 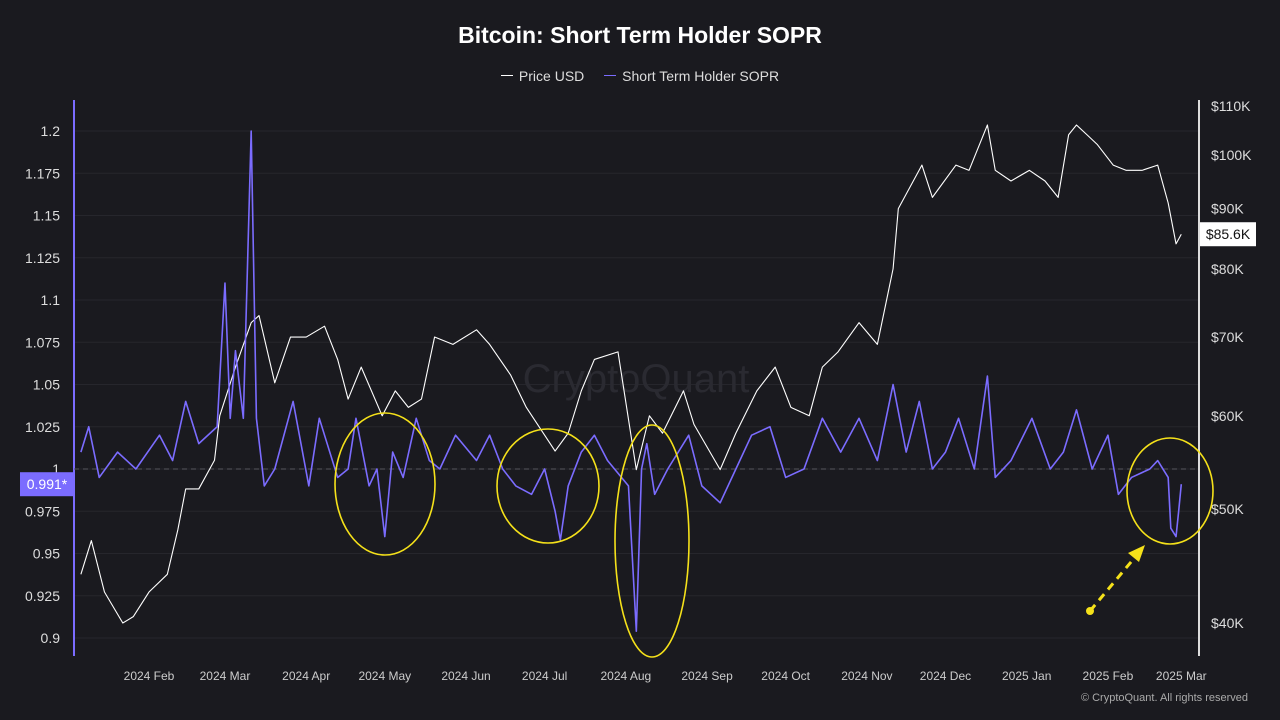 What do you see at coordinates (1227, 509) in the screenshot?
I see `right-tick-label: $50K` at bounding box center [1227, 509].